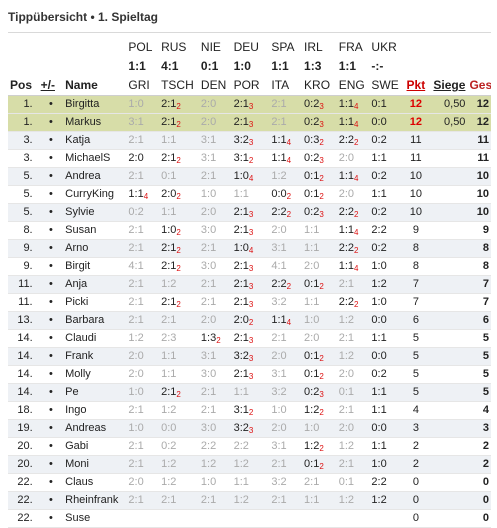  I want to click on tip-score: 3:0, so click(208, 266).